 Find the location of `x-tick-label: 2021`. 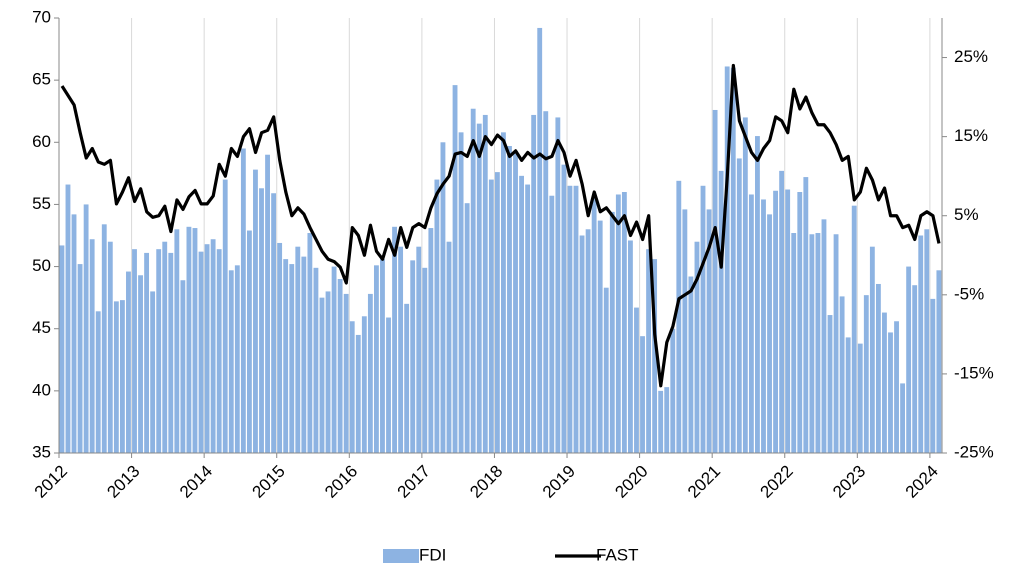

x-tick-label: 2021 is located at coordinates (704, 482).